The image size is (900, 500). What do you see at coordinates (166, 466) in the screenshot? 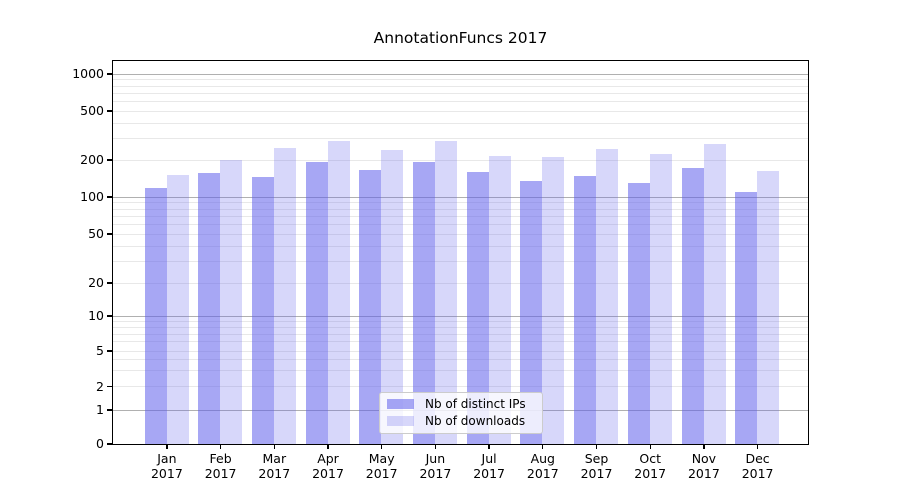
I see `x-tick-label-jan: Jan 2017` at bounding box center [166, 466].